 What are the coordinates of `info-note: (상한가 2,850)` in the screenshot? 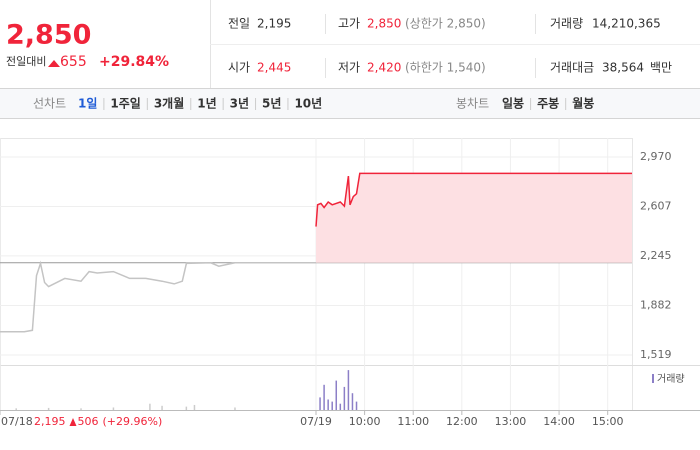 It's located at (445, 24).